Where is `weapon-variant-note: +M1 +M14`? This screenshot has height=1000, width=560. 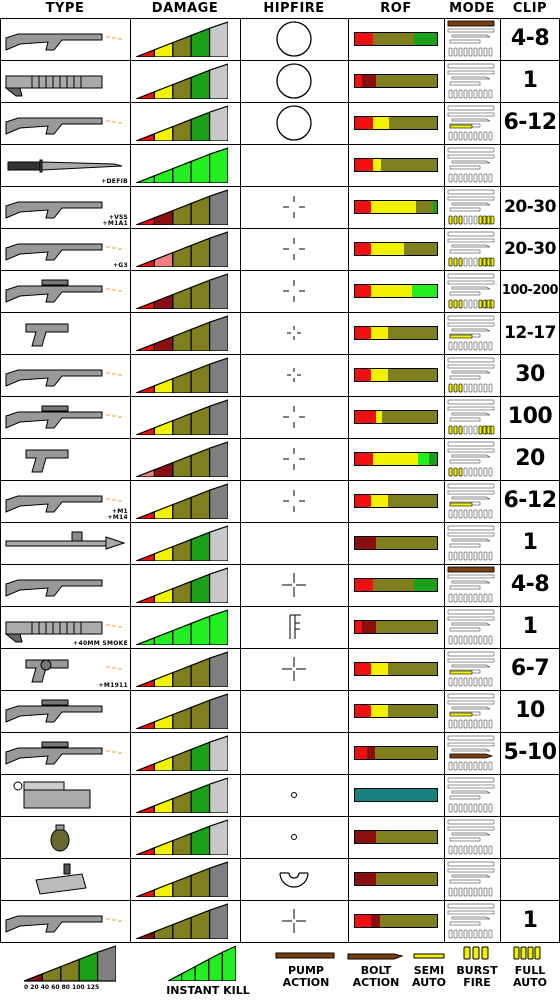
weapon-variant-note: +M1 +M14 is located at coordinates (117, 514).